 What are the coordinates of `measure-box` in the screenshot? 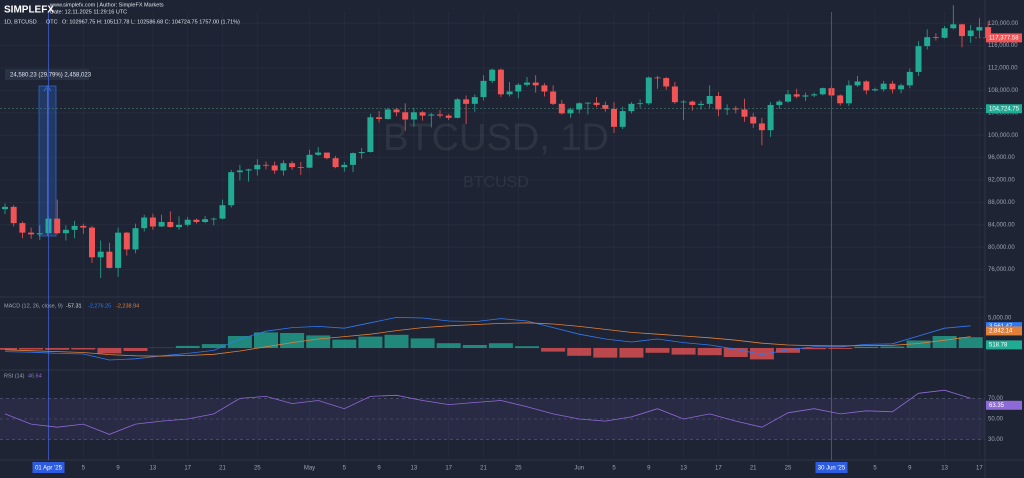 It's located at (47, 74).